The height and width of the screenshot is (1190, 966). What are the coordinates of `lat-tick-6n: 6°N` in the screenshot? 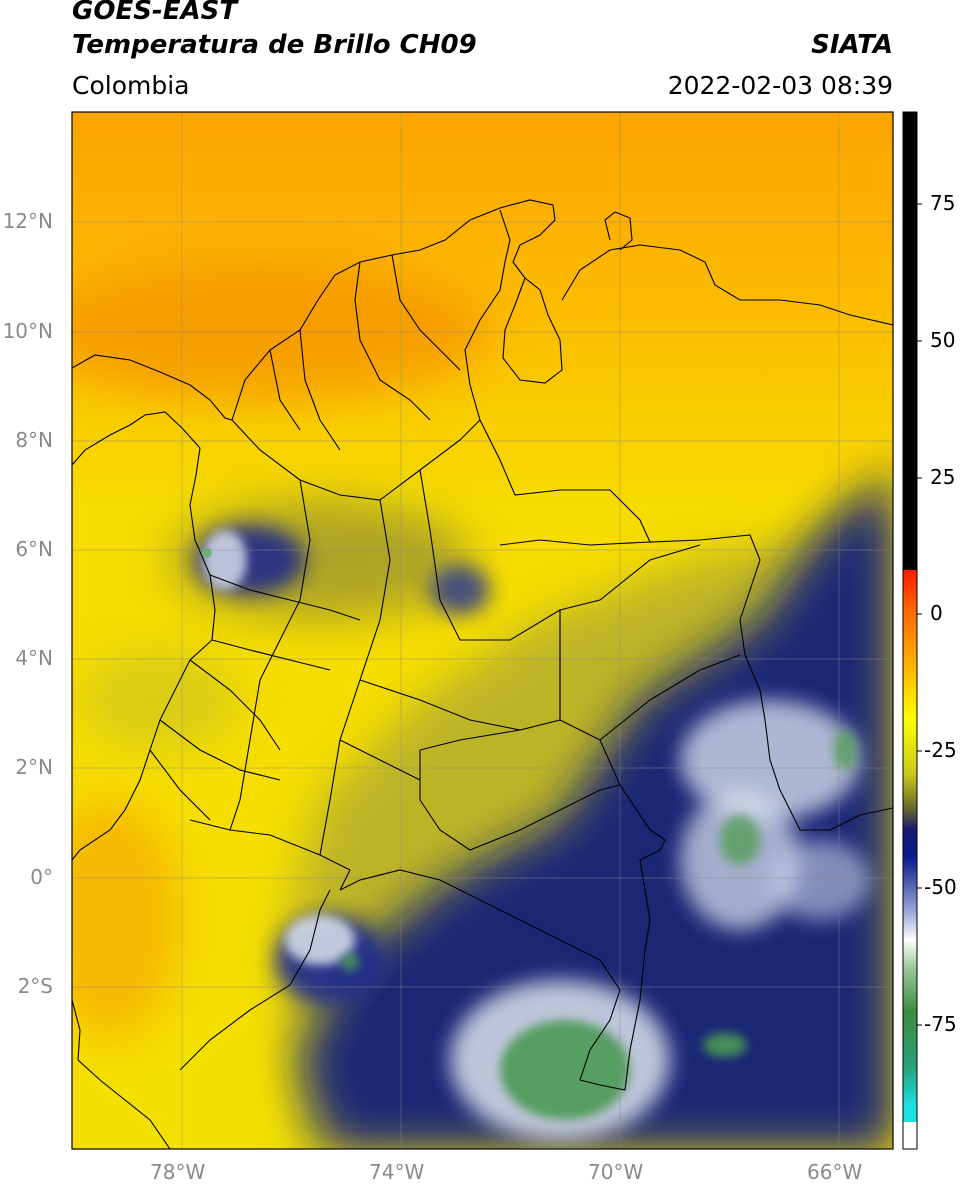 It's located at (34, 549).